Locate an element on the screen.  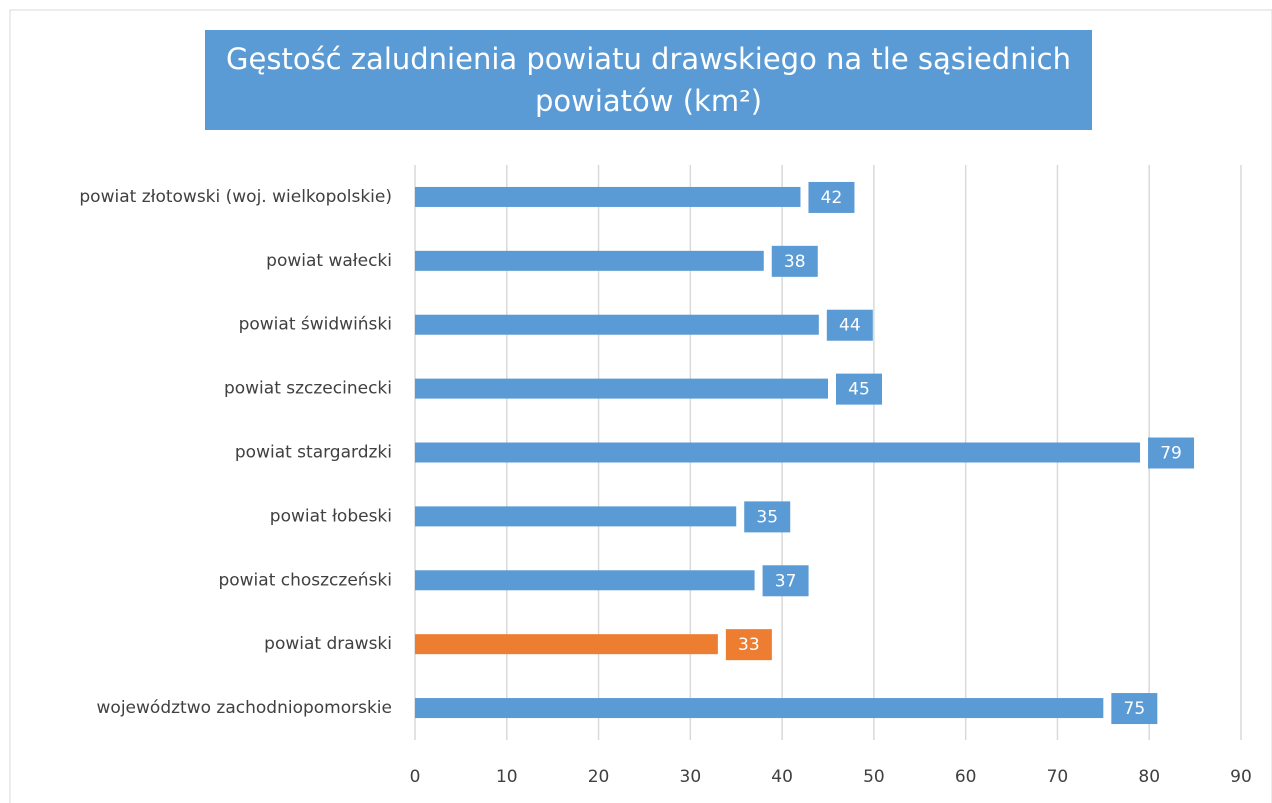
y-tick-label: powiat łobeski is located at coordinates (331, 516).